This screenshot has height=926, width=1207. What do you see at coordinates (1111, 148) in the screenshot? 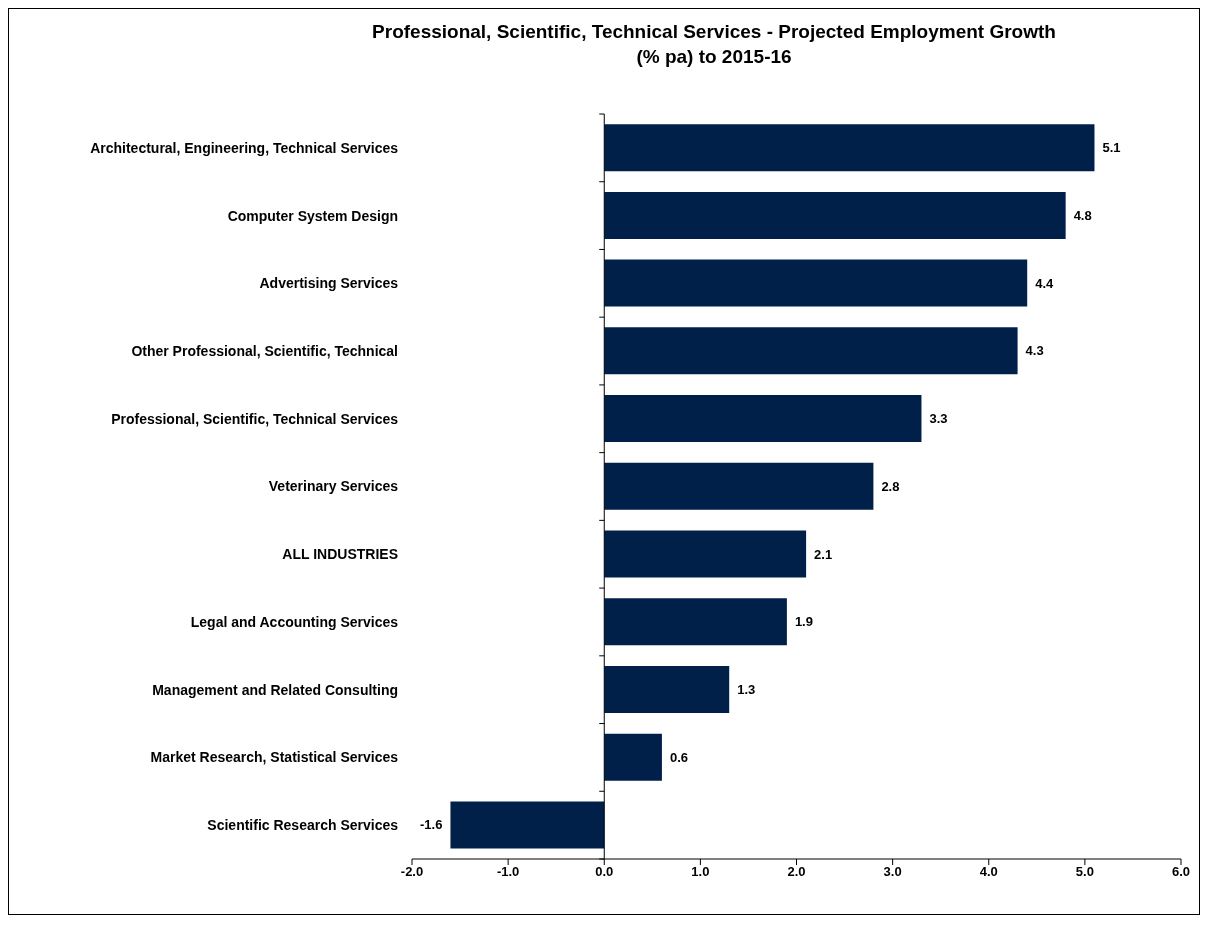
I see `data-label: 5.1` at bounding box center [1111, 148].